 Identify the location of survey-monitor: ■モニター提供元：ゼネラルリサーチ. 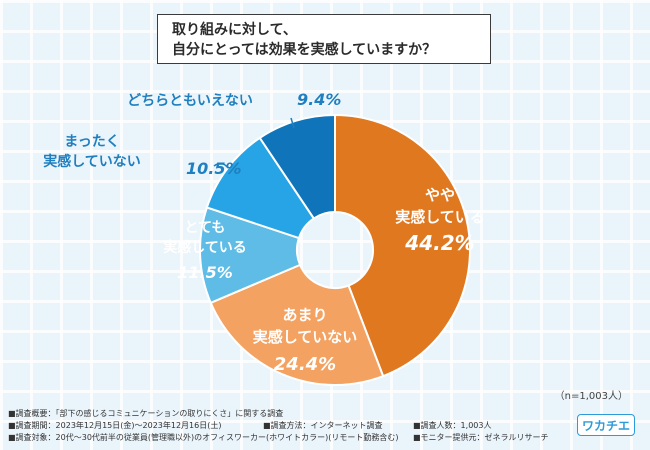
(481, 437).